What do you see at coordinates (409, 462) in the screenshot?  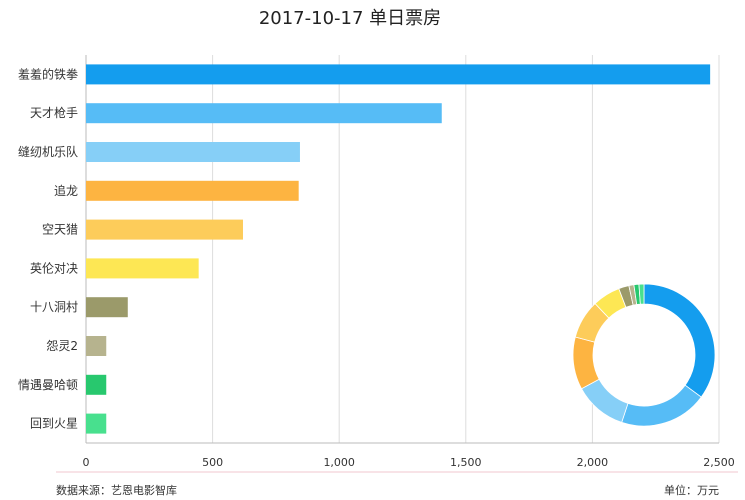 I see `x-tick-labels: 0 500 1,000 1,500 2,000 2,500` at bounding box center [409, 462].